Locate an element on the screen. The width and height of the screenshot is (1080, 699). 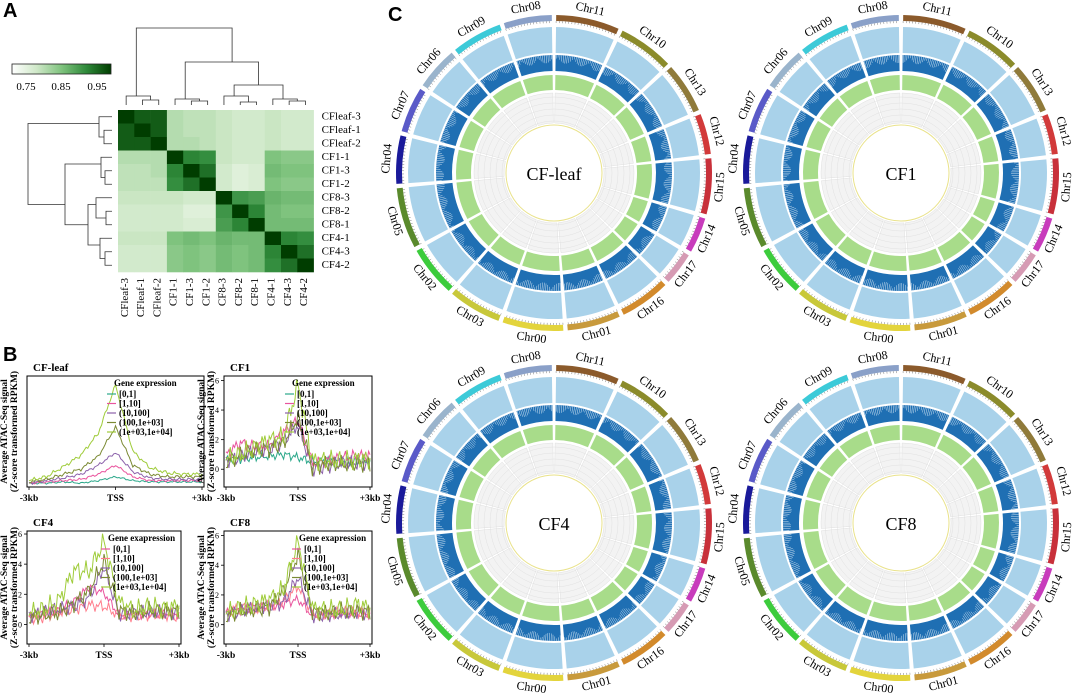
x-tick-label: -3kb is located at coordinates (29, 656).